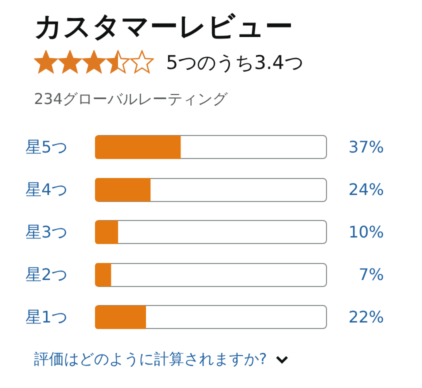  I want to click on data-label: 7%, so click(371, 274).